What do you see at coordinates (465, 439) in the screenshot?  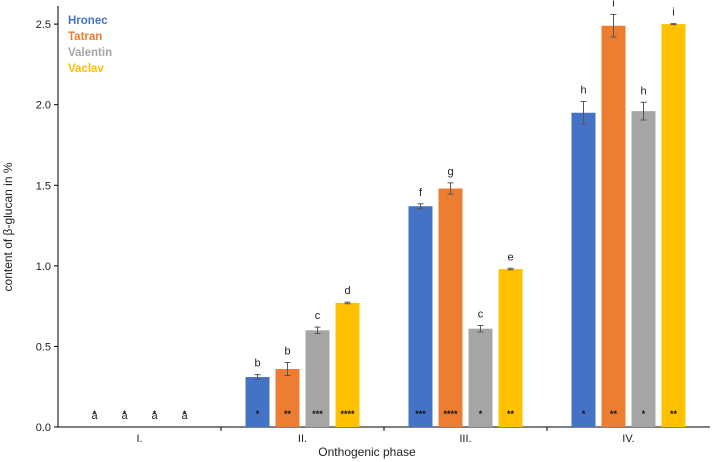 I see `x-tick-label: III.` at bounding box center [465, 439].